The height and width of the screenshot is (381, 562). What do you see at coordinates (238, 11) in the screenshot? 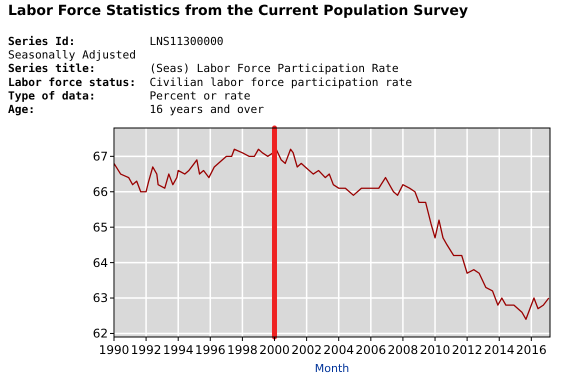
I see `chart-title: Labor Force Statistics from the Current Population Survey` at bounding box center [238, 11].